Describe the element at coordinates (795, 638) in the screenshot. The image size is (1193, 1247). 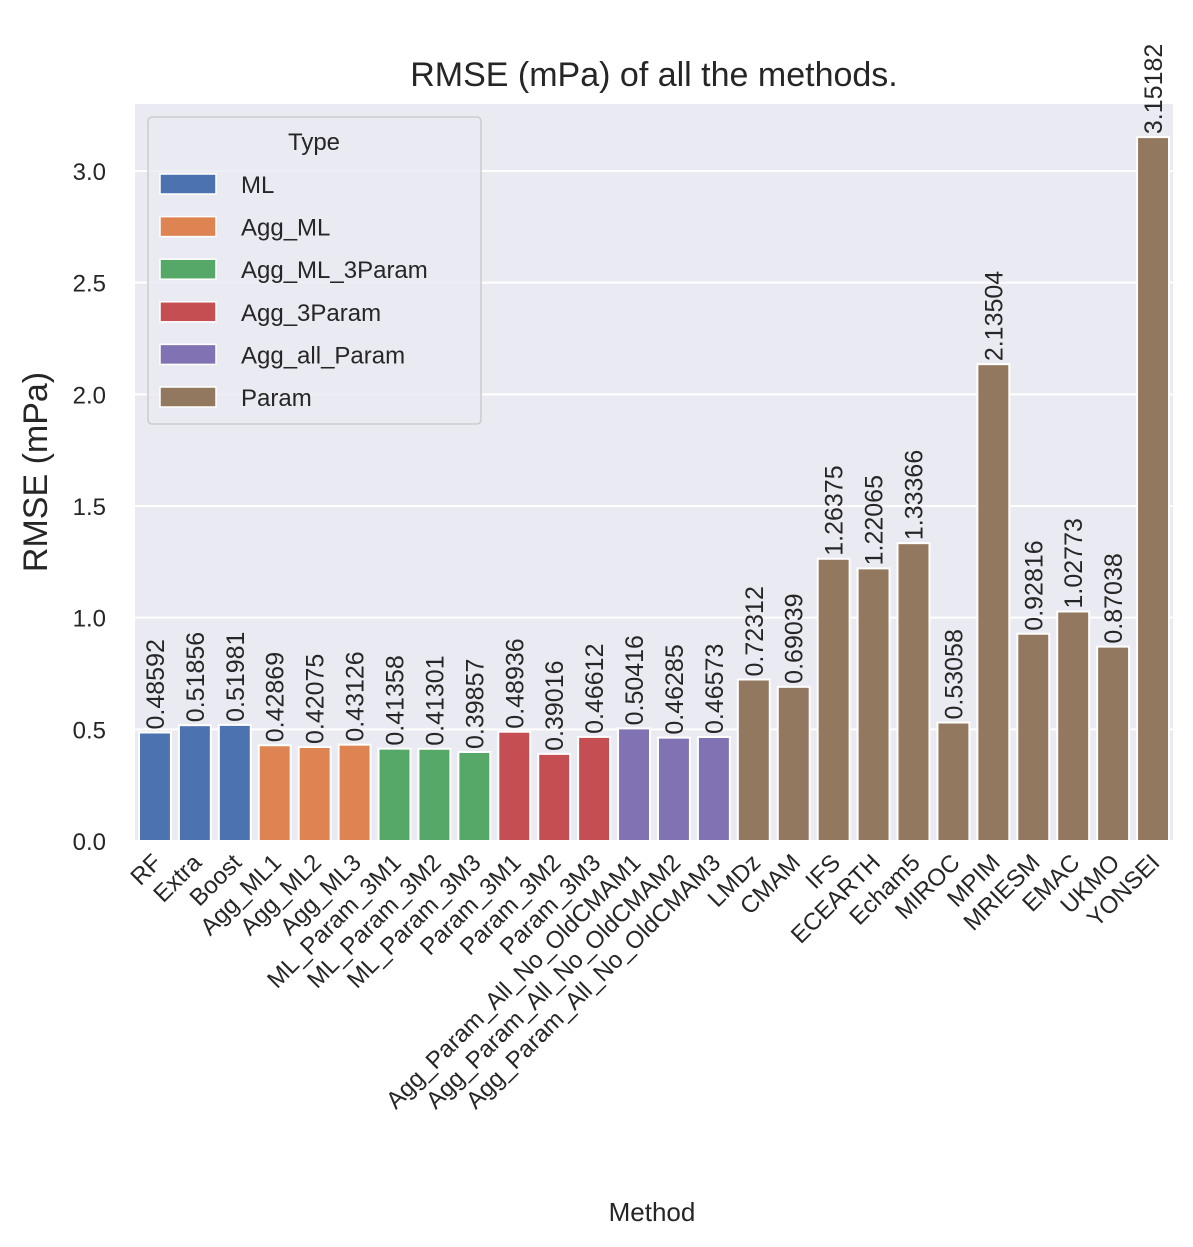
I see `bar-value-label: 0.69039` at that location.